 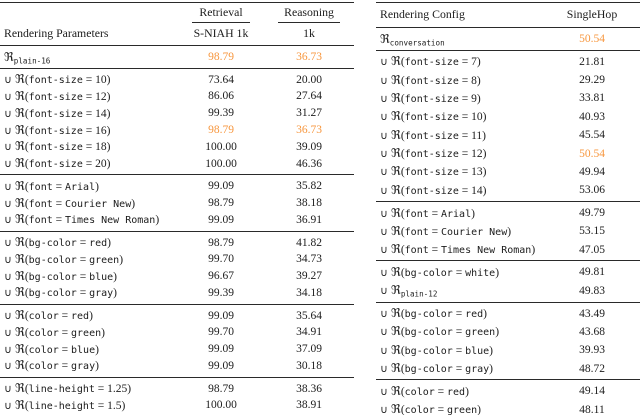 I want to click on metric-value: 49.83, so click(x=592, y=290).